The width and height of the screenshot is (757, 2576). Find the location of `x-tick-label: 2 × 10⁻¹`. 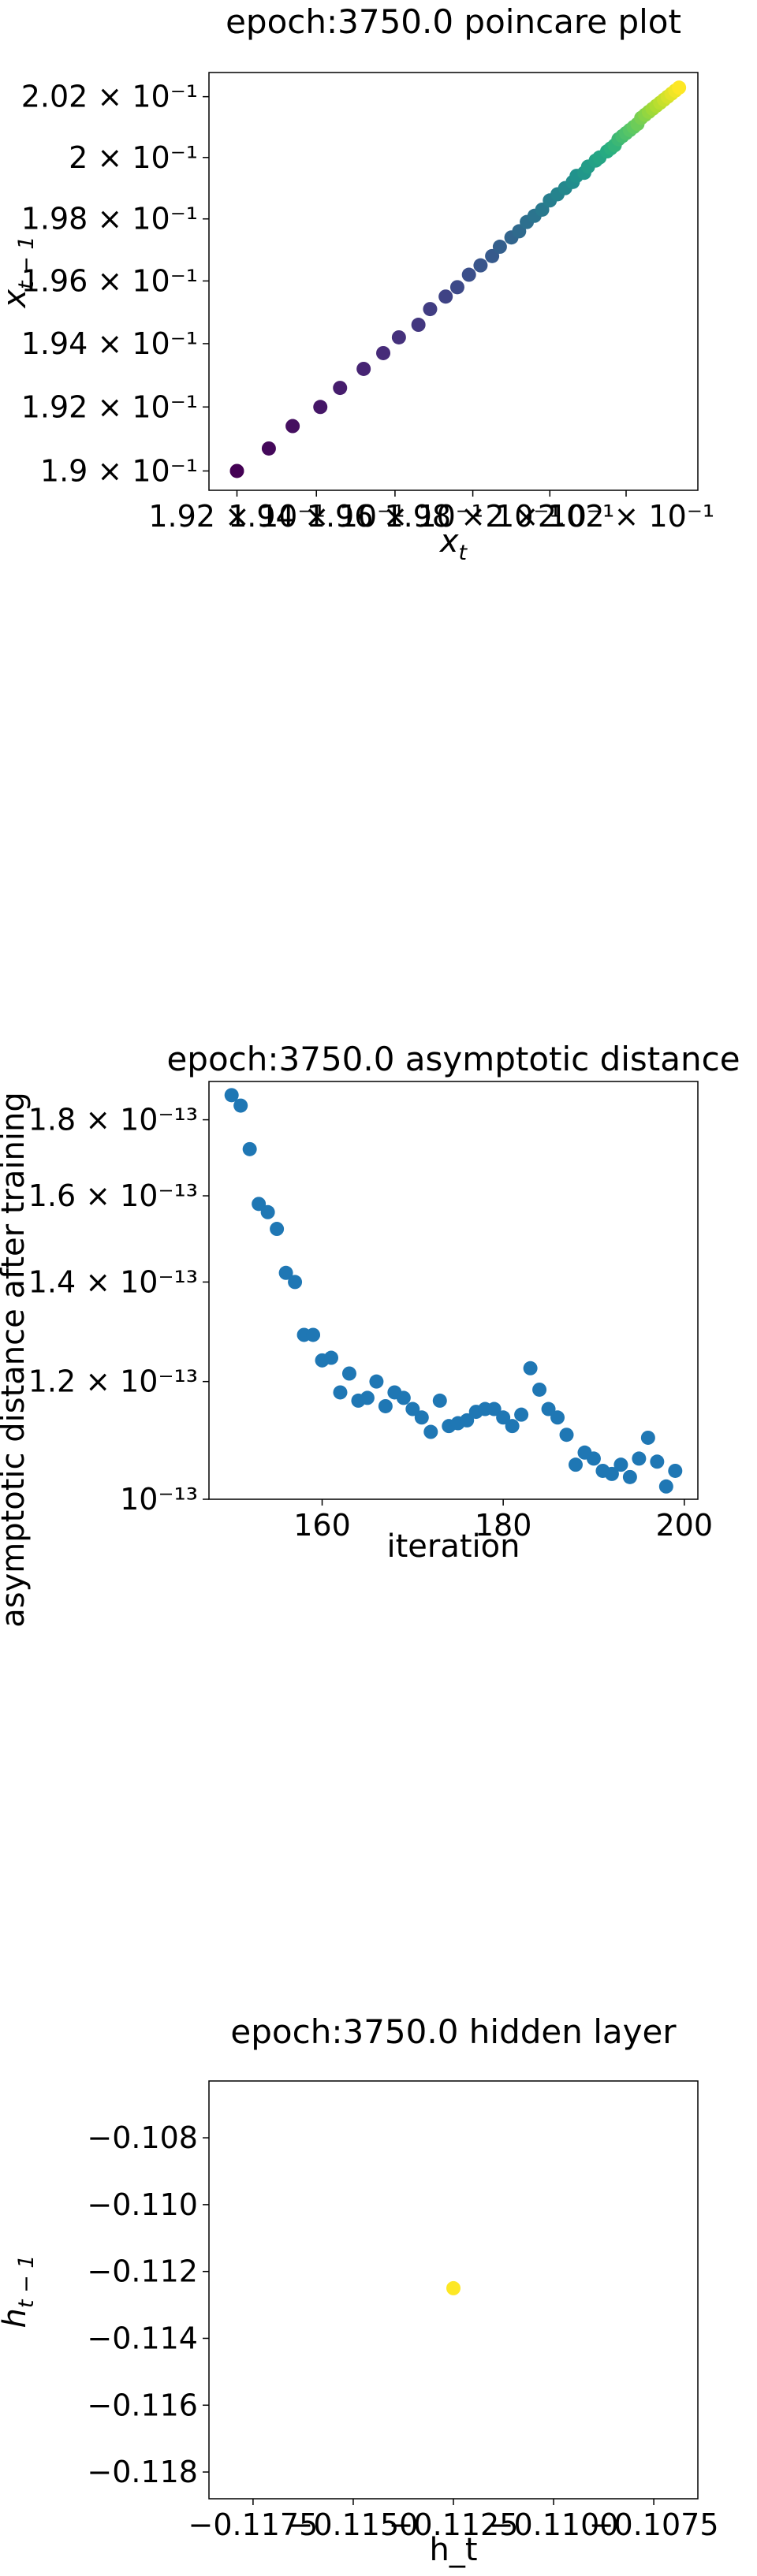

x-tick-label: 2 × 10⁻¹ is located at coordinates (549, 516).